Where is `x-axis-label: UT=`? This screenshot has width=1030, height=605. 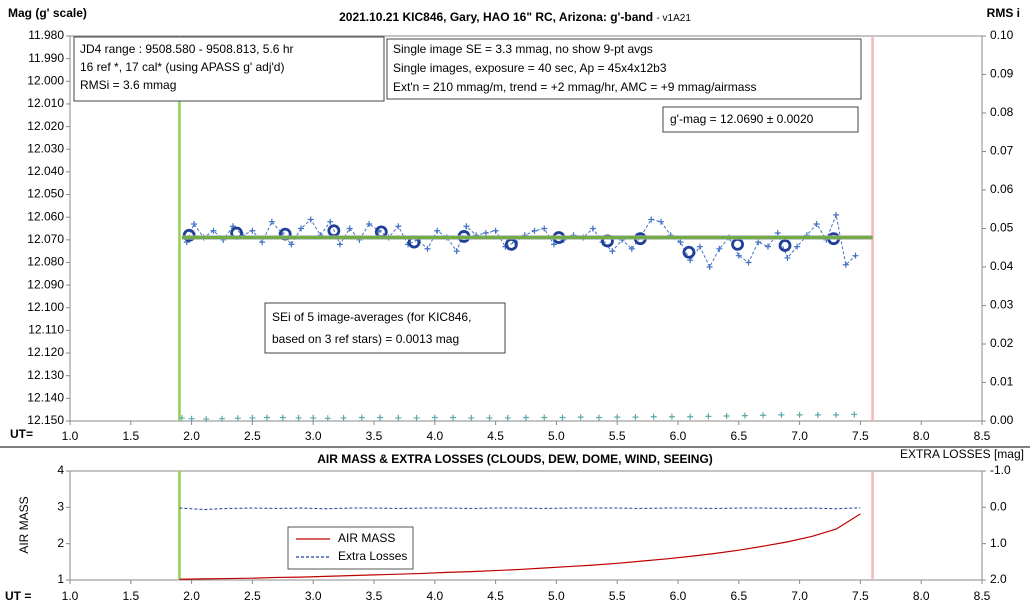
x-axis-label: UT= is located at coordinates (21, 434).